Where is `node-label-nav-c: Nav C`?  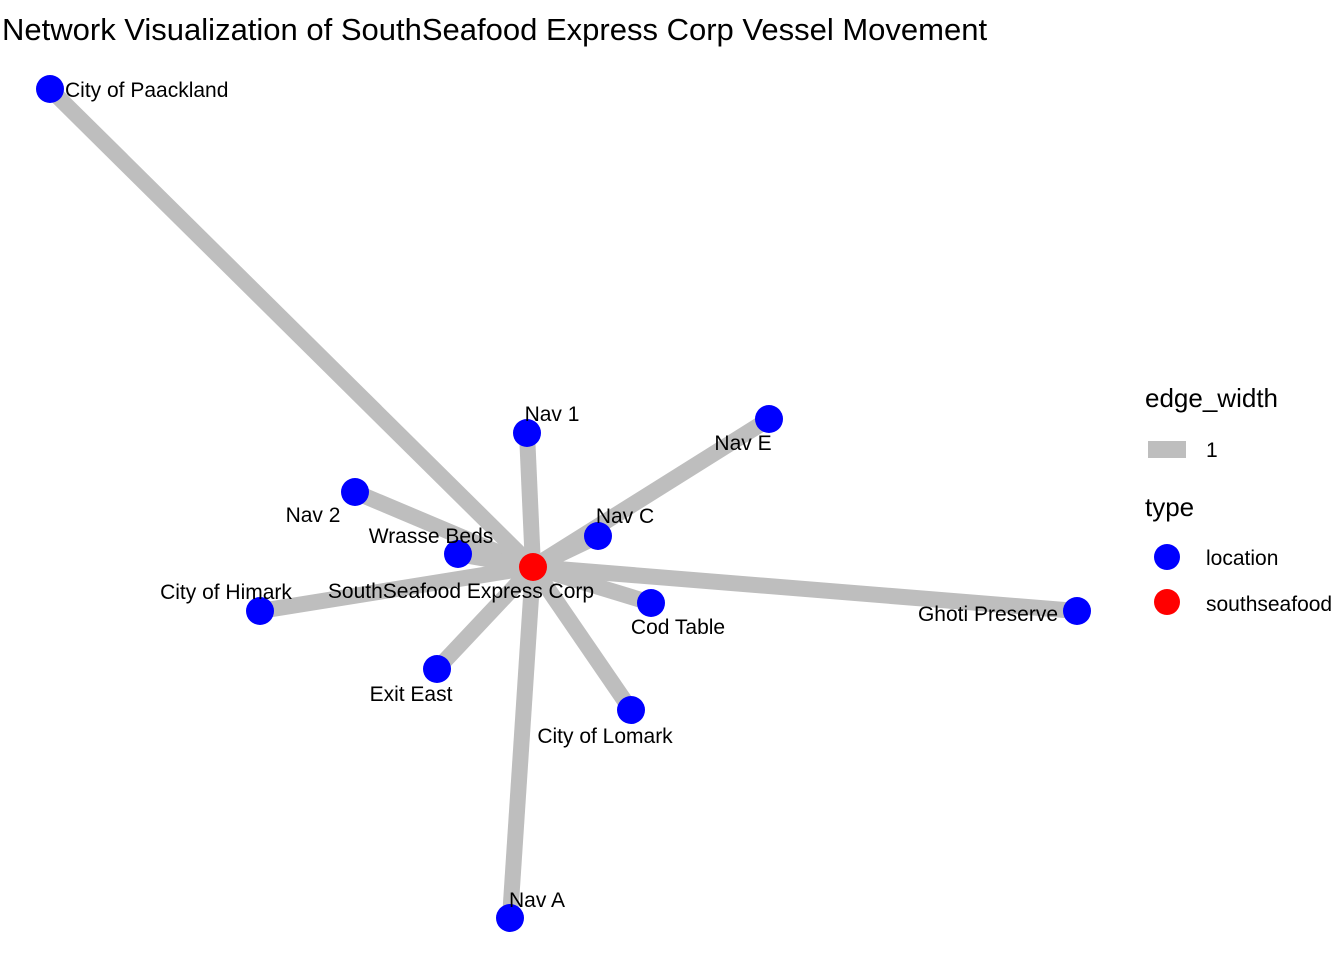 node-label-nav-c: Nav C is located at coordinates (625, 516).